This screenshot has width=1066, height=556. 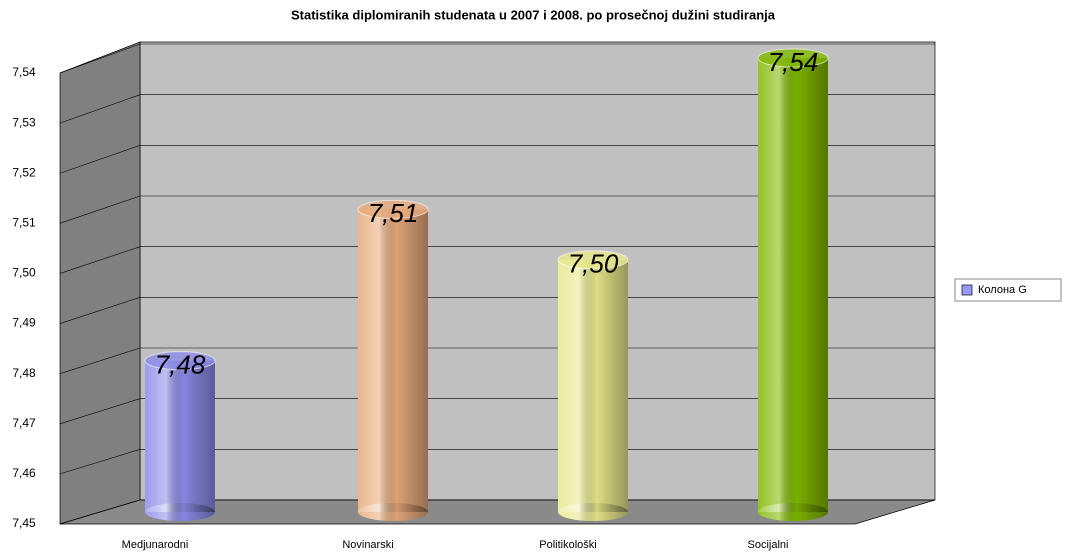 I want to click on y-tick-label: 7,53, so click(x=24, y=122).